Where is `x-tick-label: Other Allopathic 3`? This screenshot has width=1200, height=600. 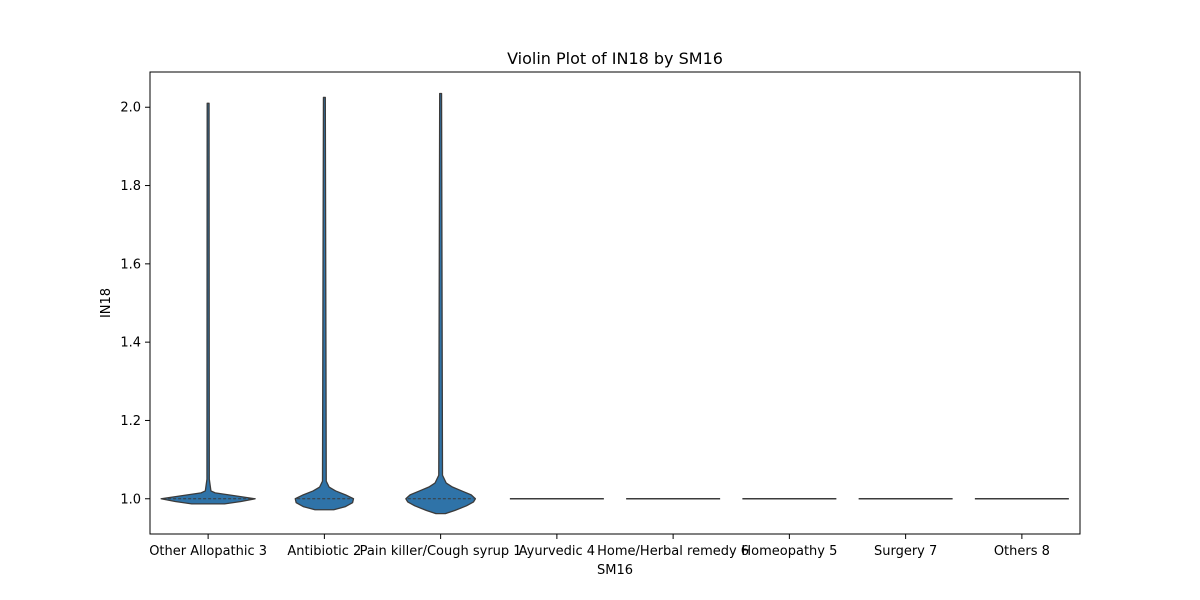 x-tick-label: Other Allopathic 3 is located at coordinates (208, 551).